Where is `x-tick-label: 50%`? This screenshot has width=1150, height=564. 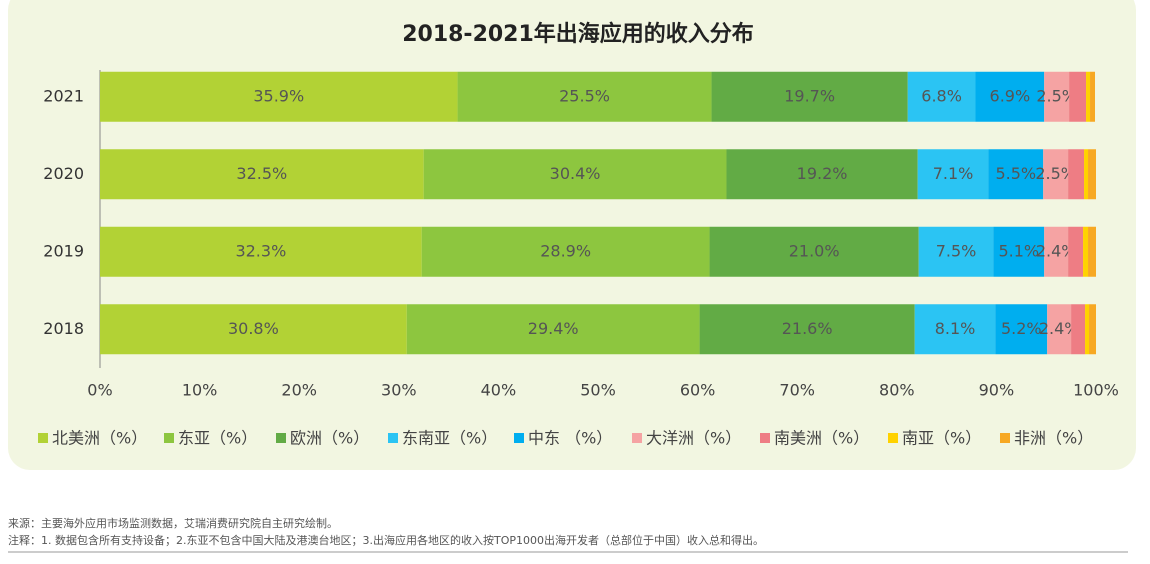 x-tick-label: 50% is located at coordinates (598, 390).